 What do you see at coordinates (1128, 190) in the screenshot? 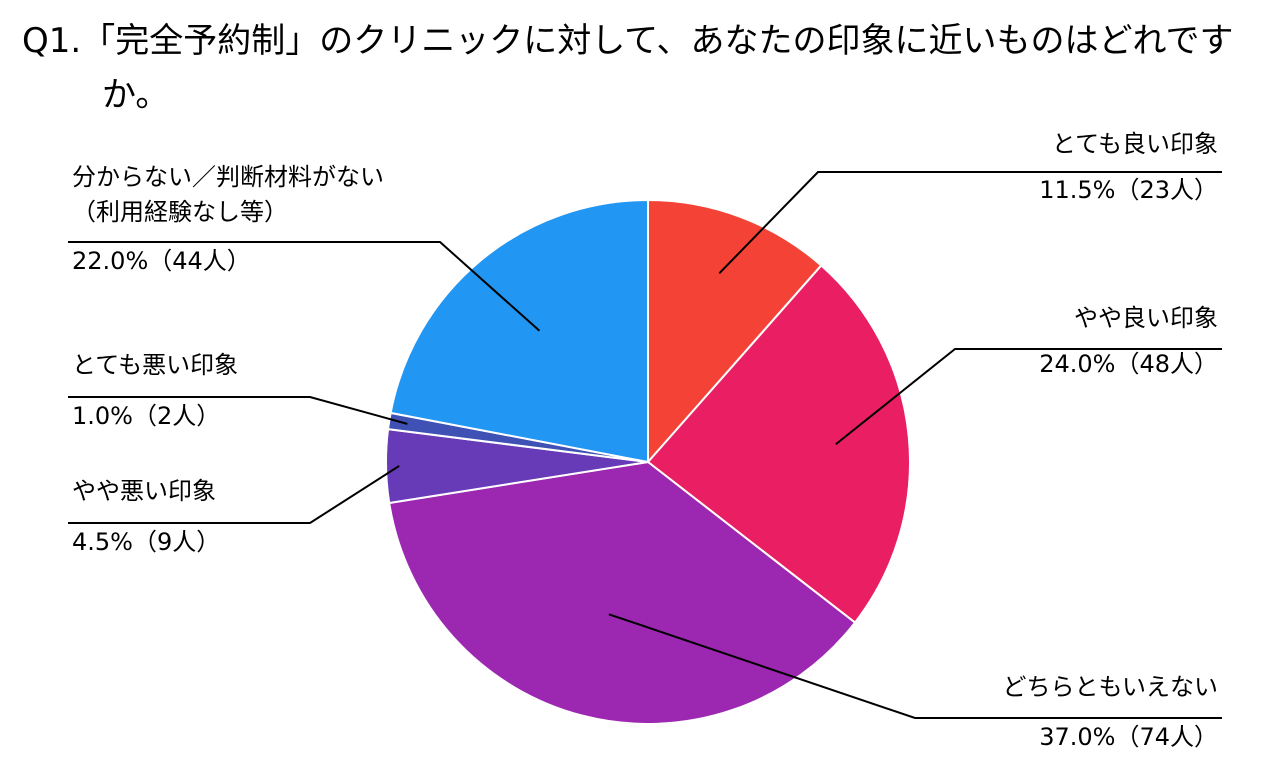
I see `value-label: 11.5%（23人）` at bounding box center [1128, 190].